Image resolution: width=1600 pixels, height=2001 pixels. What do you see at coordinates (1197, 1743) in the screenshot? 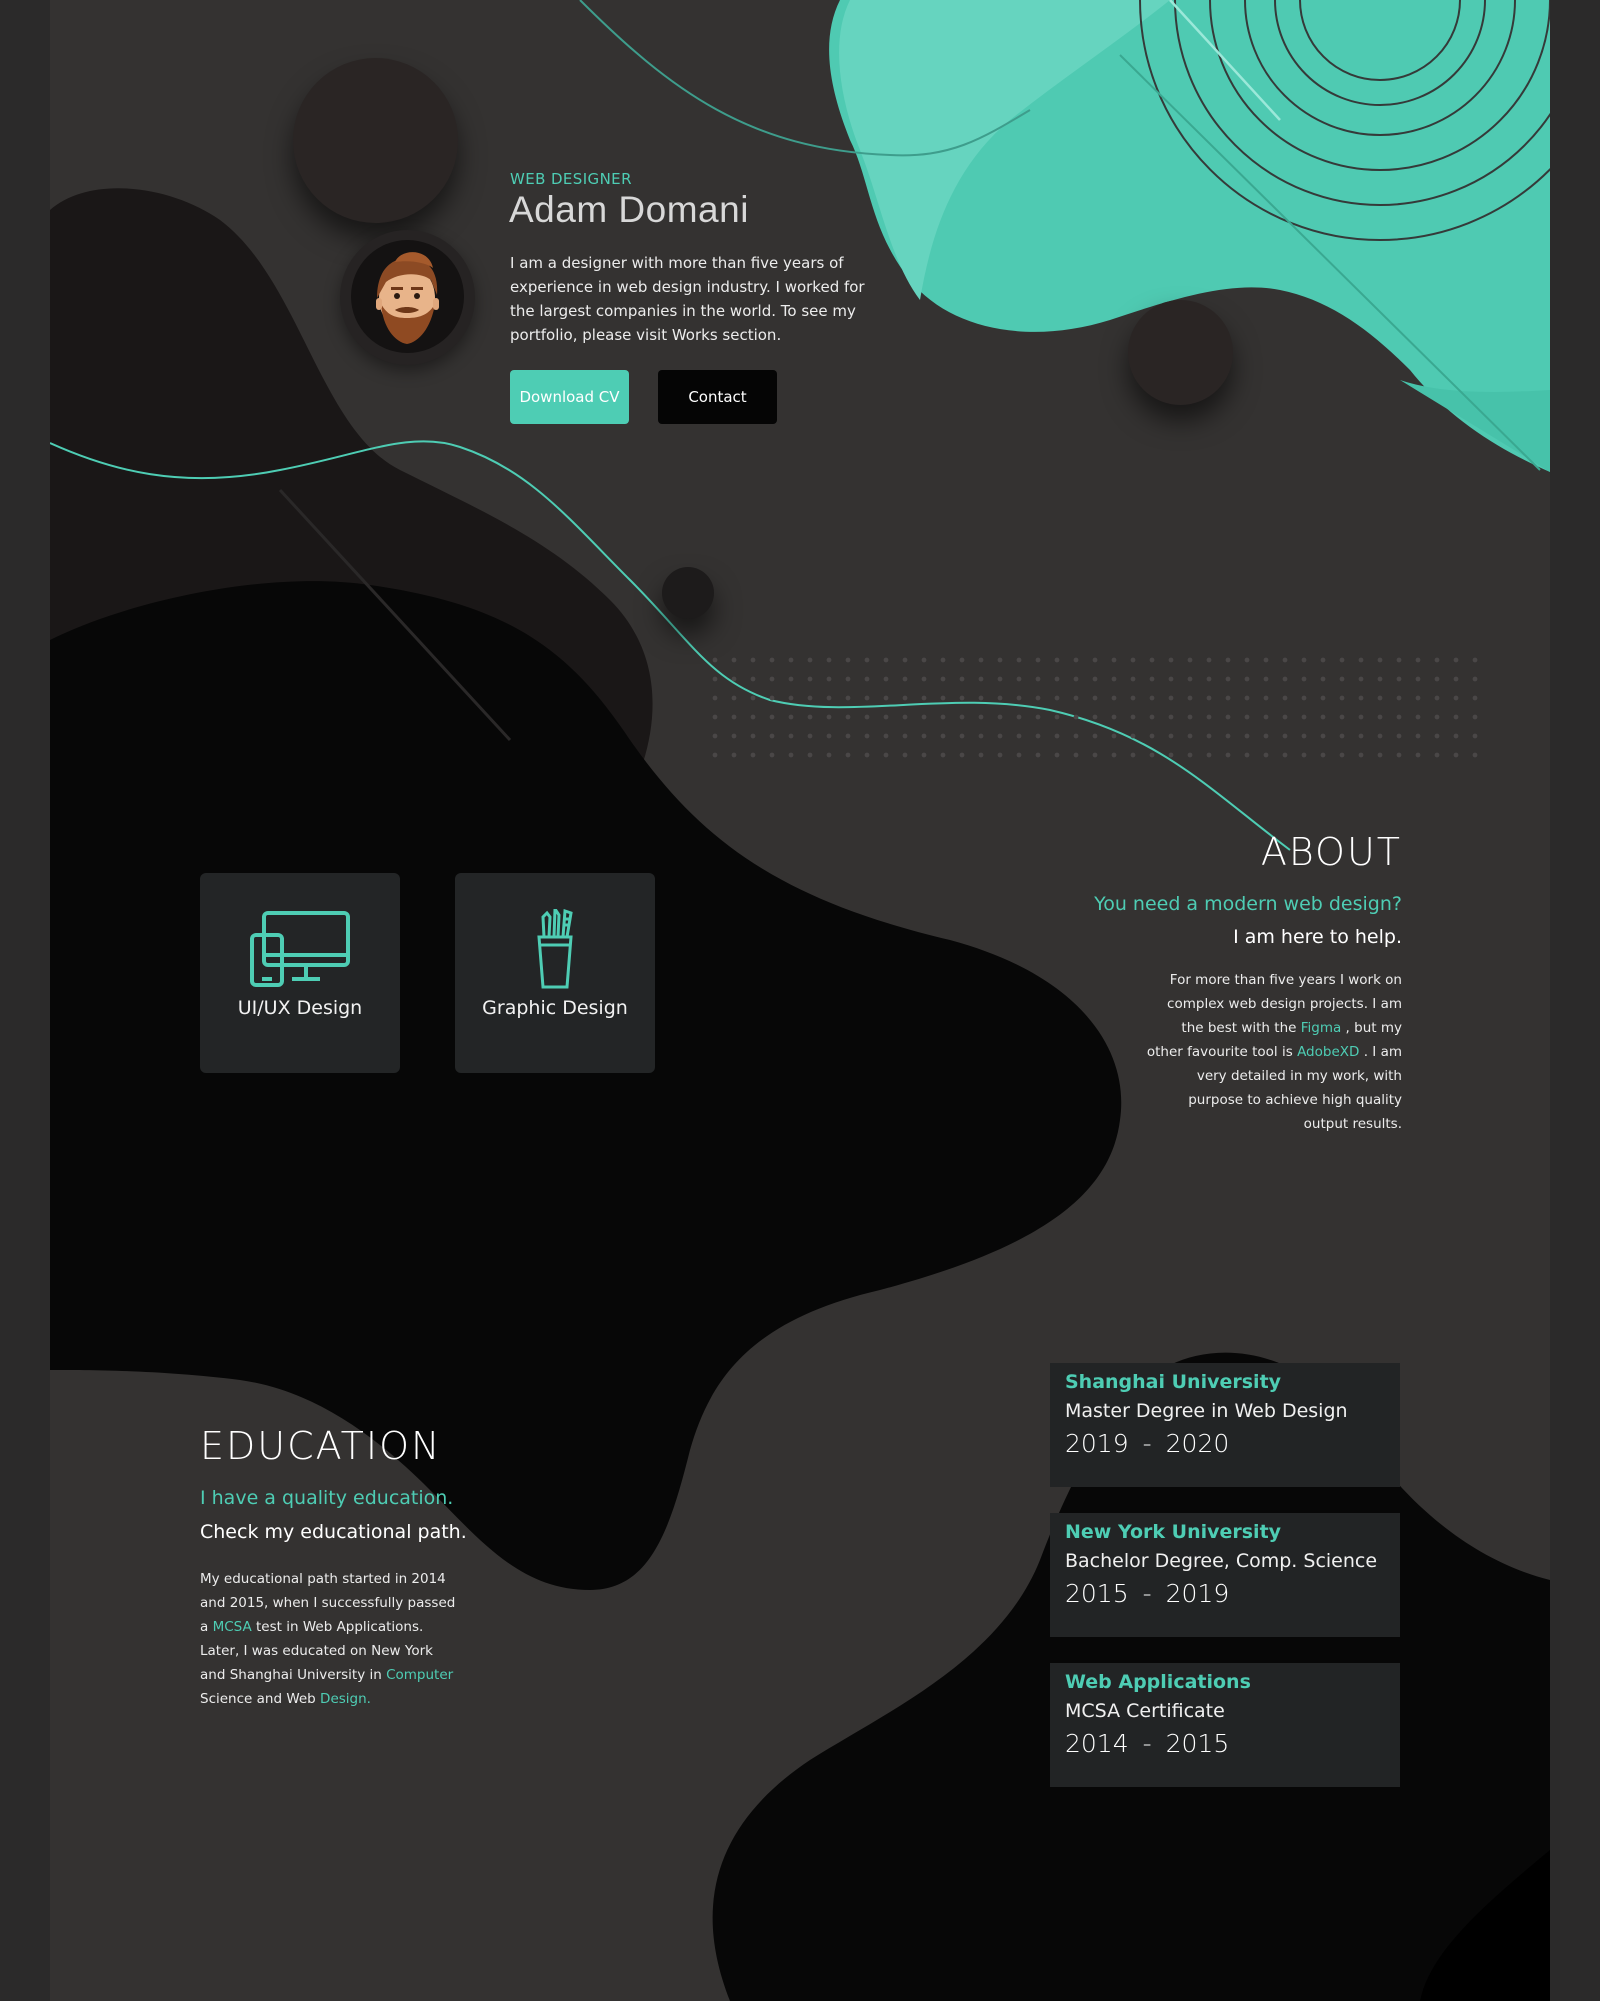
I see `year-end: 2015` at bounding box center [1197, 1743].